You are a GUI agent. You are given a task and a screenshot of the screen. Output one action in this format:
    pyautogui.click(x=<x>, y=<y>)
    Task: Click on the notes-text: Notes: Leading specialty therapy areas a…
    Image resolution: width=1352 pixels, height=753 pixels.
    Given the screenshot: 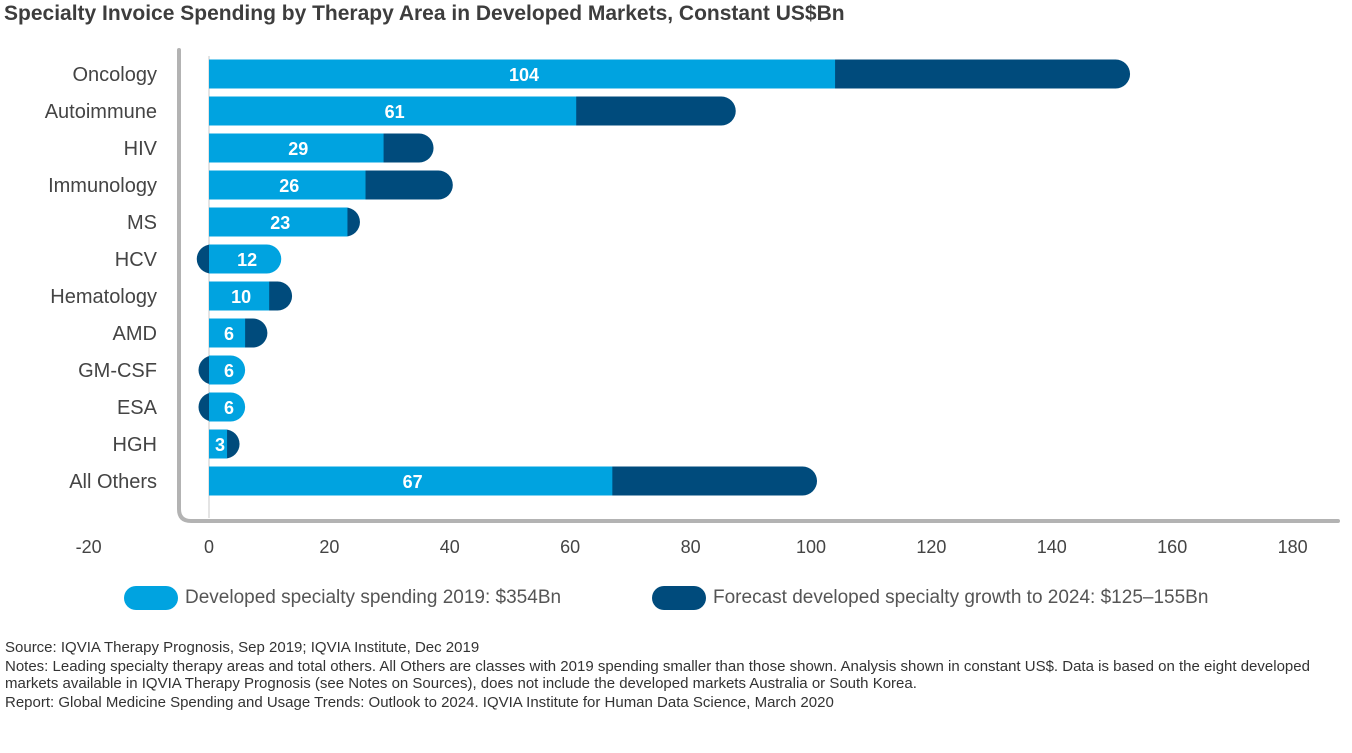 What is the action you would take?
    pyautogui.click(x=657, y=675)
    